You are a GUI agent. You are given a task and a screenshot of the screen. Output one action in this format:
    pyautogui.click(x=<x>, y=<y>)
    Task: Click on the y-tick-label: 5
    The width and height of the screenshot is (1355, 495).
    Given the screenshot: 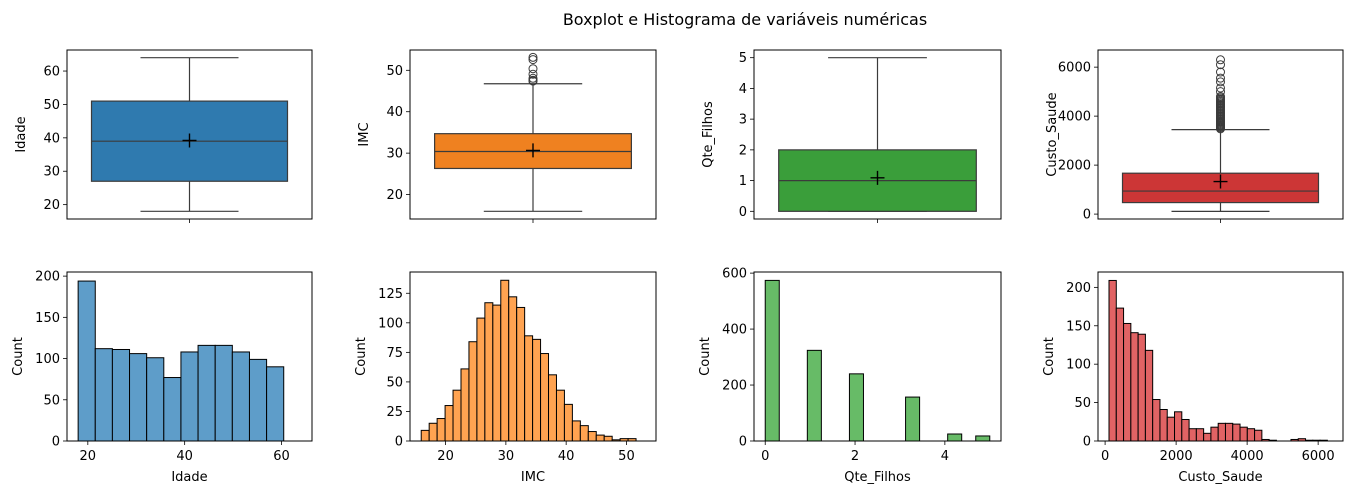 What is the action you would take?
    pyautogui.click(x=743, y=58)
    